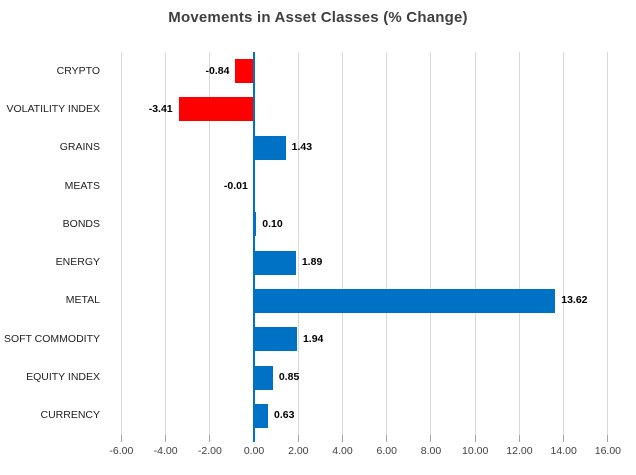  Describe the element at coordinates (313, 338) in the screenshot. I see `value-label: 1.94` at that location.